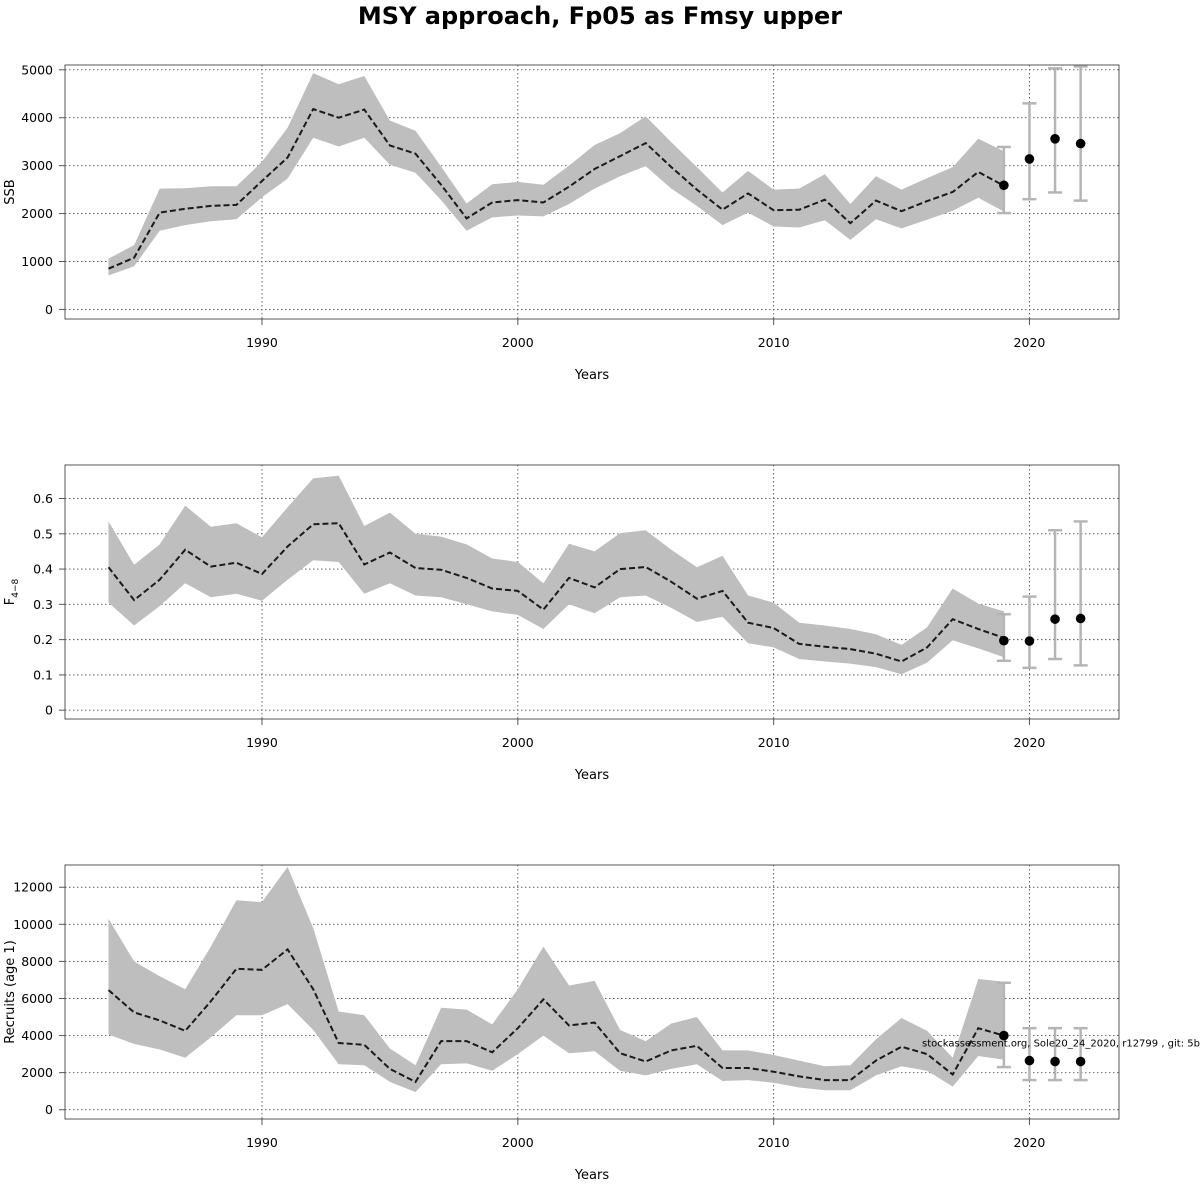 The width and height of the screenshot is (1200, 1204). I want to click on y-axis-label: SSB, so click(10, 191).